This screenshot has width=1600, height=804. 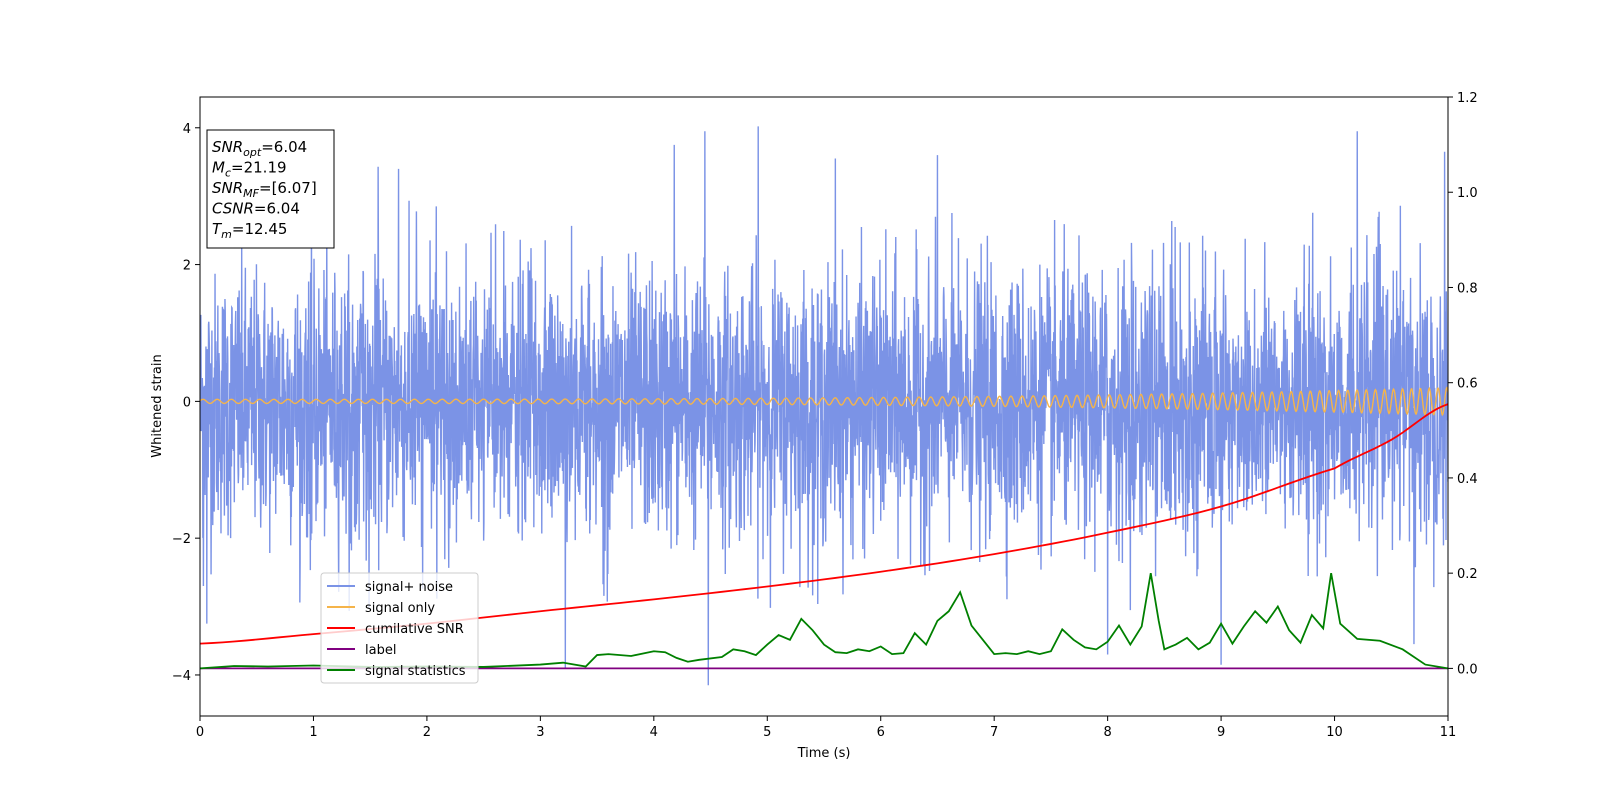 I want to click on y-tick-label-right: 0.2, so click(x=1467, y=574).